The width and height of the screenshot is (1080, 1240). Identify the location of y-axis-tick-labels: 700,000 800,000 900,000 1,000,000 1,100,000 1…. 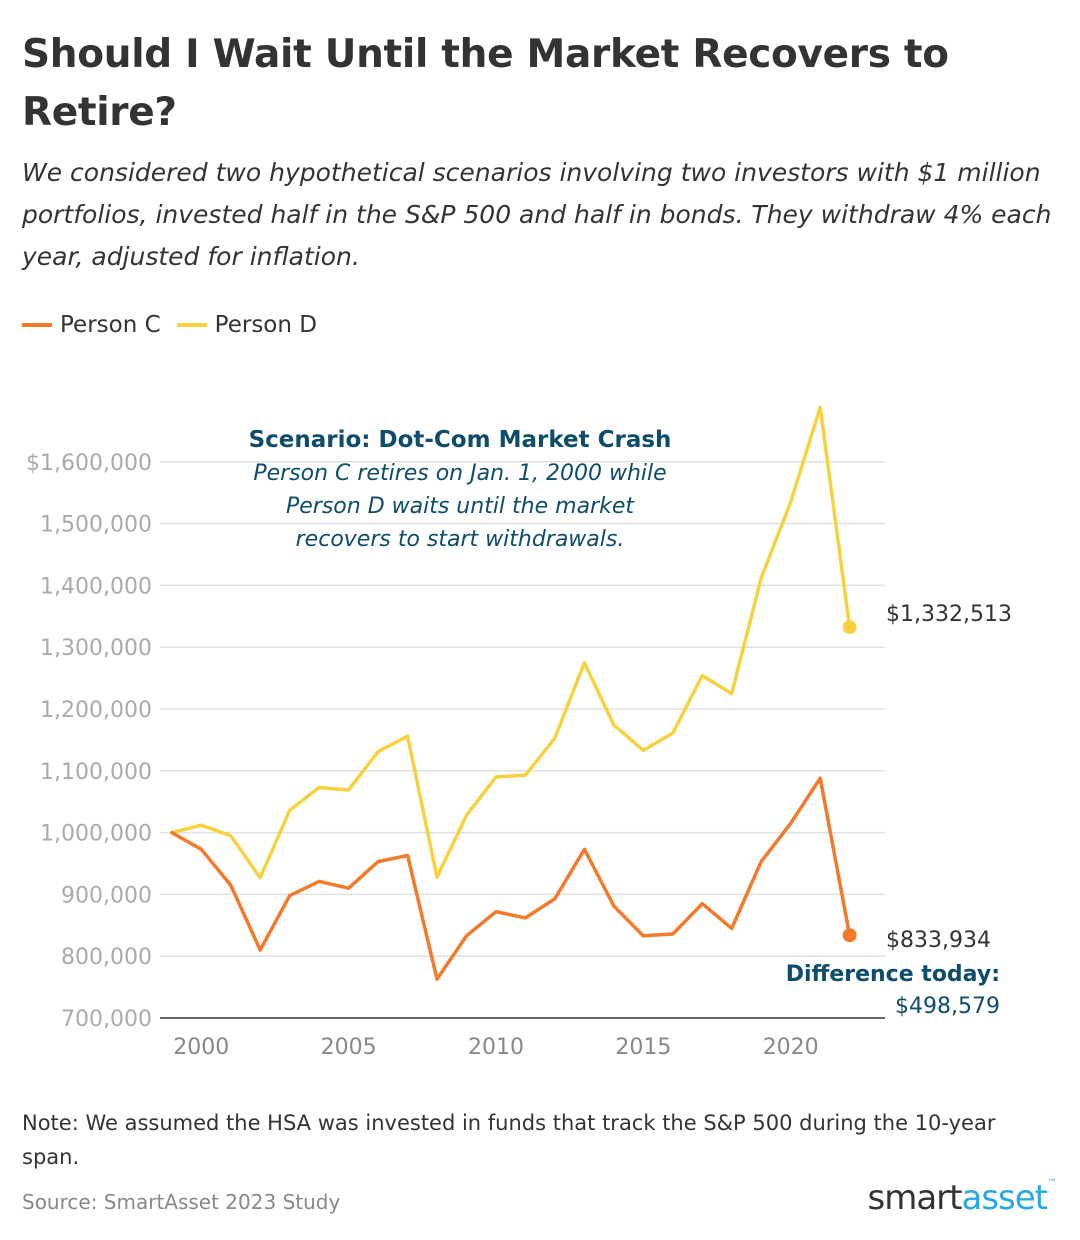
(89, 741).